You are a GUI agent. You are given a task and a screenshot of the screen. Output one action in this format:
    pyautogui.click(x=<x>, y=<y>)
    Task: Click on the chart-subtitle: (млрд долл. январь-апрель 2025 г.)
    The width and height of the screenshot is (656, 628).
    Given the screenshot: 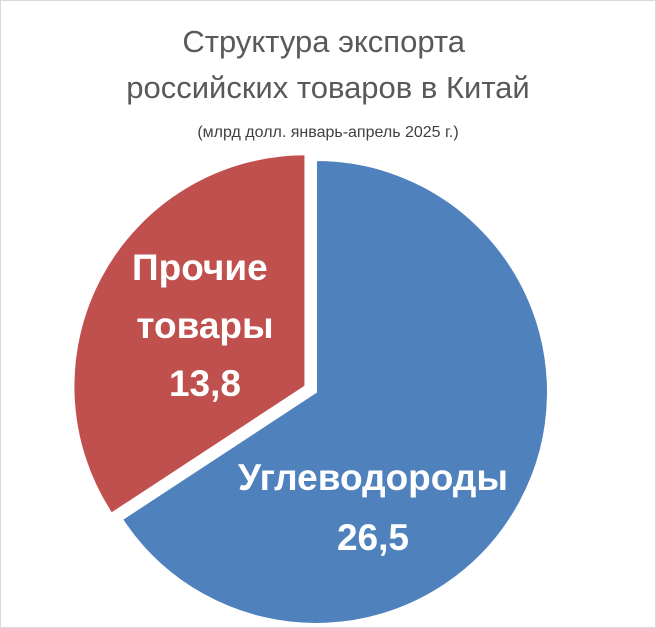 What is the action you would take?
    pyautogui.click(x=327, y=132)
    